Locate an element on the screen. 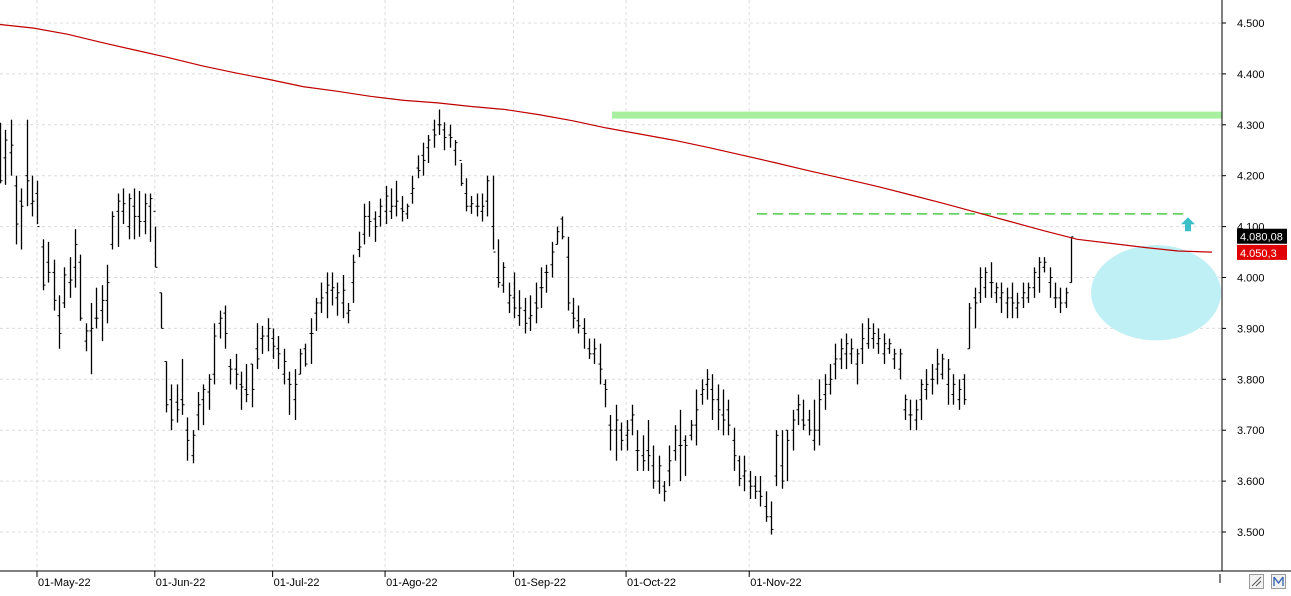 This screenshot has width=1291, height=596. up-arrow-icon is located at coordinates (1188, 224).